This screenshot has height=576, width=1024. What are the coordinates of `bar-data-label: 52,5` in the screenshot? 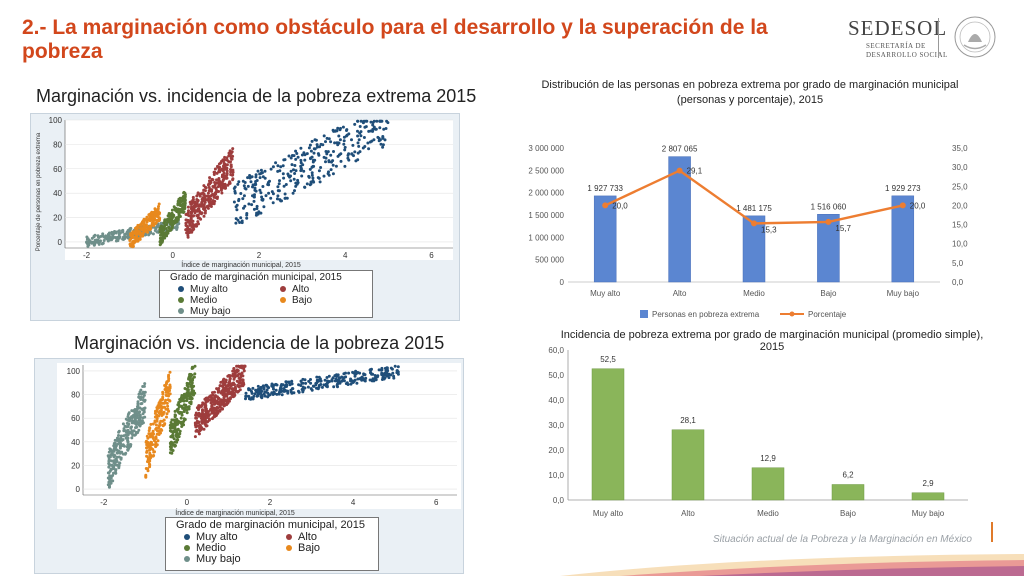 It's located at (608, 359).